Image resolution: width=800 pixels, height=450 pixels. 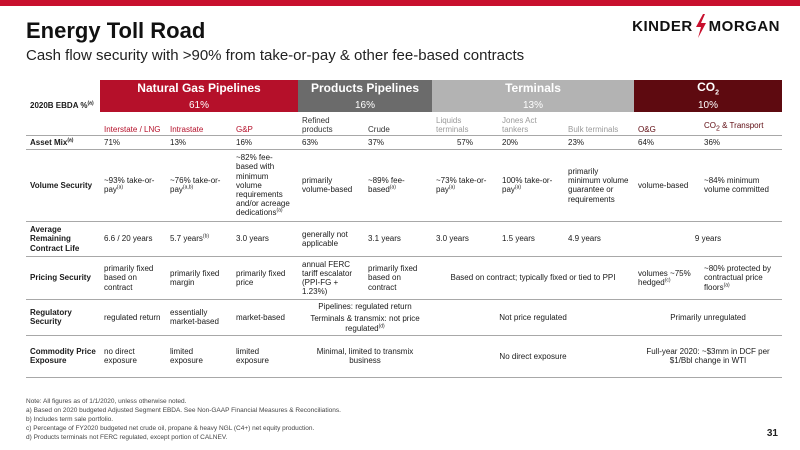 What do you see at coordinates (63, 239) in the screenshot?
I see `contract-life-label: Average Remaining Contract Life` at bounding box center [63, 239].